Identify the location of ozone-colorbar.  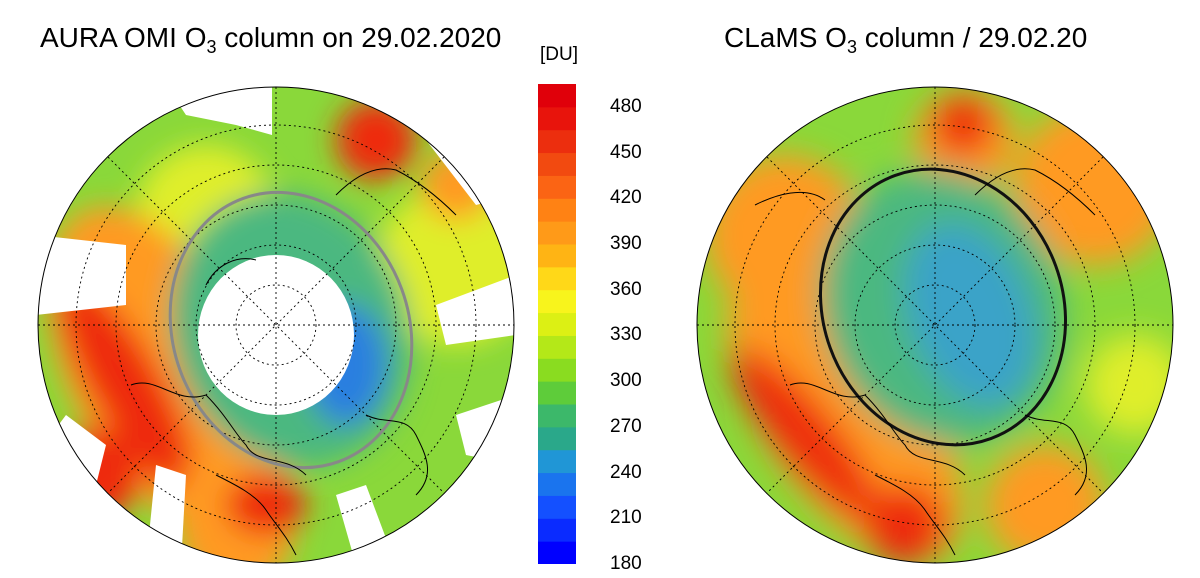
(557, 324).